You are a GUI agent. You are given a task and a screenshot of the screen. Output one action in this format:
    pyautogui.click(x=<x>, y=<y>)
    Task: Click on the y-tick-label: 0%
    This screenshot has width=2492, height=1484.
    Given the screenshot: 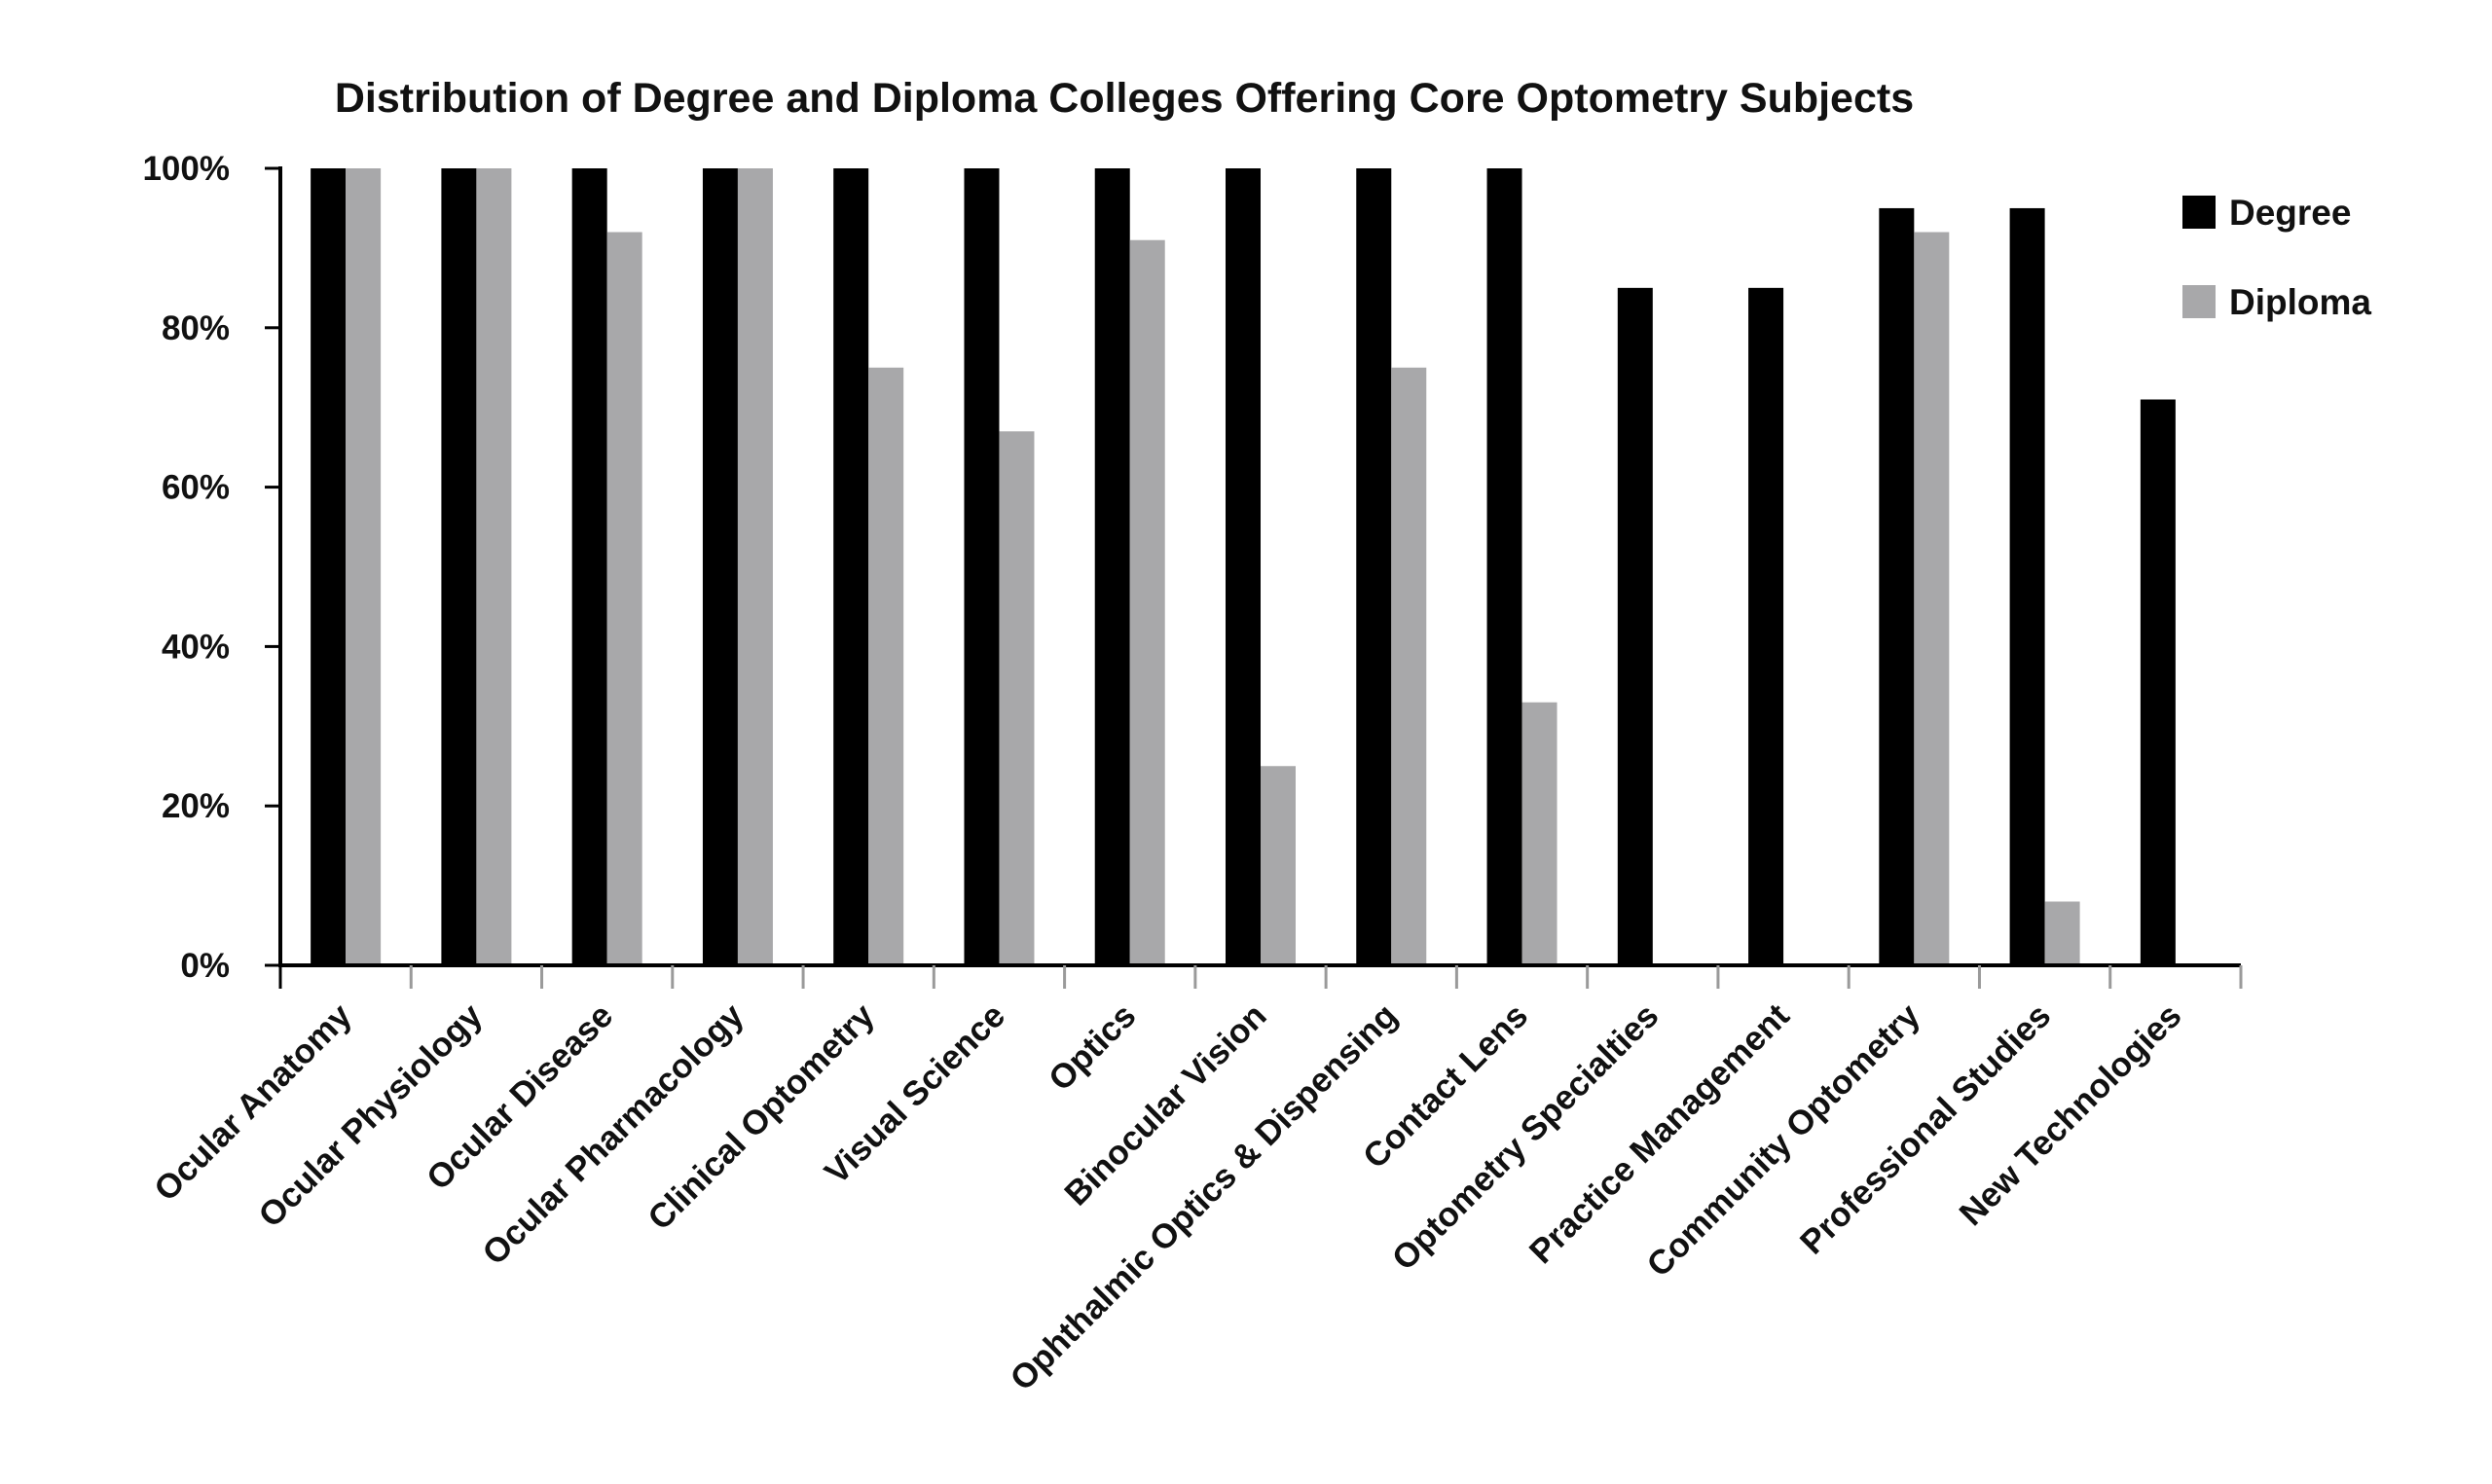 What is the action you would take?
    pyautogui.click(x=205, y=966)
    